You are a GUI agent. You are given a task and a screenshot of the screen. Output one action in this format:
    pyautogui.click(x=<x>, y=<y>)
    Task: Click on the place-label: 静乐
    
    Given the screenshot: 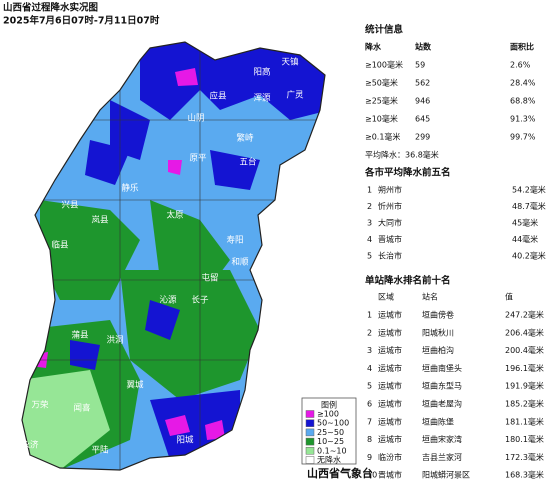 What is the action you would take?
    pyautogui.click(x=130, y=188)
    